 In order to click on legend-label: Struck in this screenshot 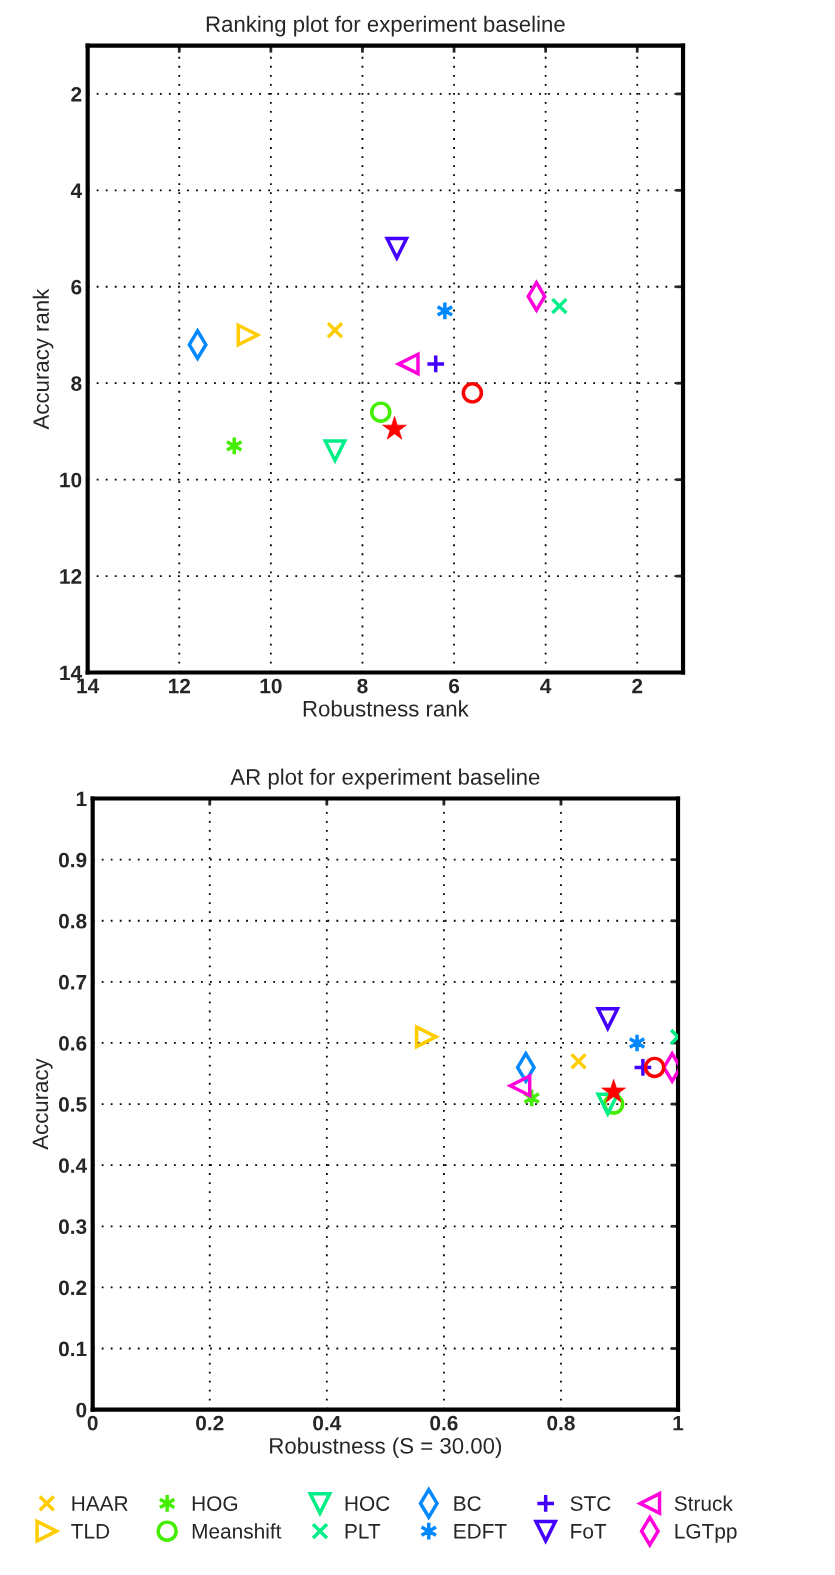, I will do `click(703, 1503)`.